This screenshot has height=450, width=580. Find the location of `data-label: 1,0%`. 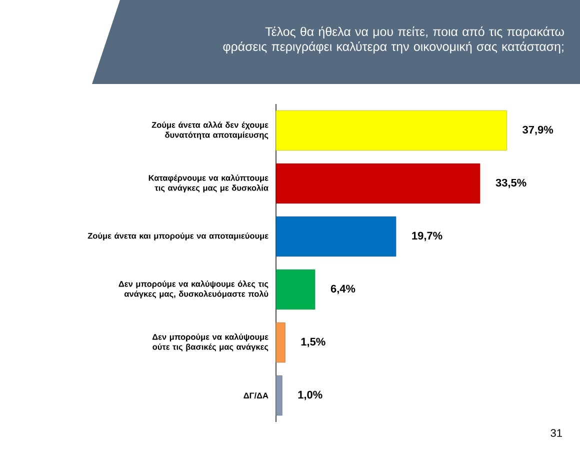

data-label: 1,0% is located at coordinates (310, 395).